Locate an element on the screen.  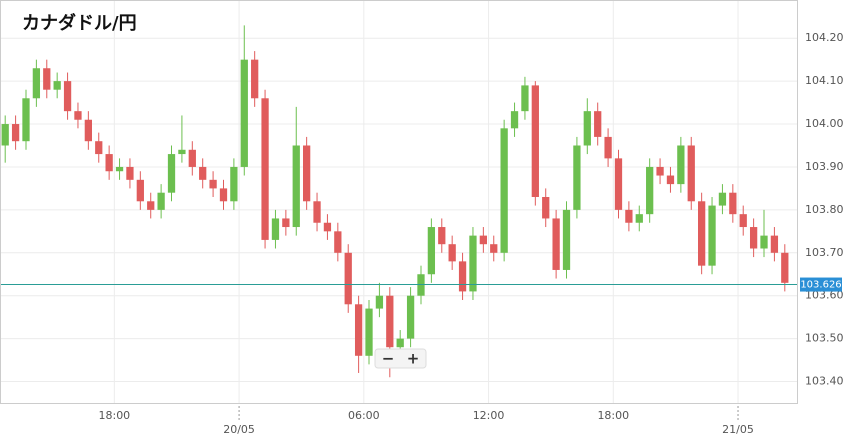
y-tick-label: 103.600 is located at coordinates (824, 295).